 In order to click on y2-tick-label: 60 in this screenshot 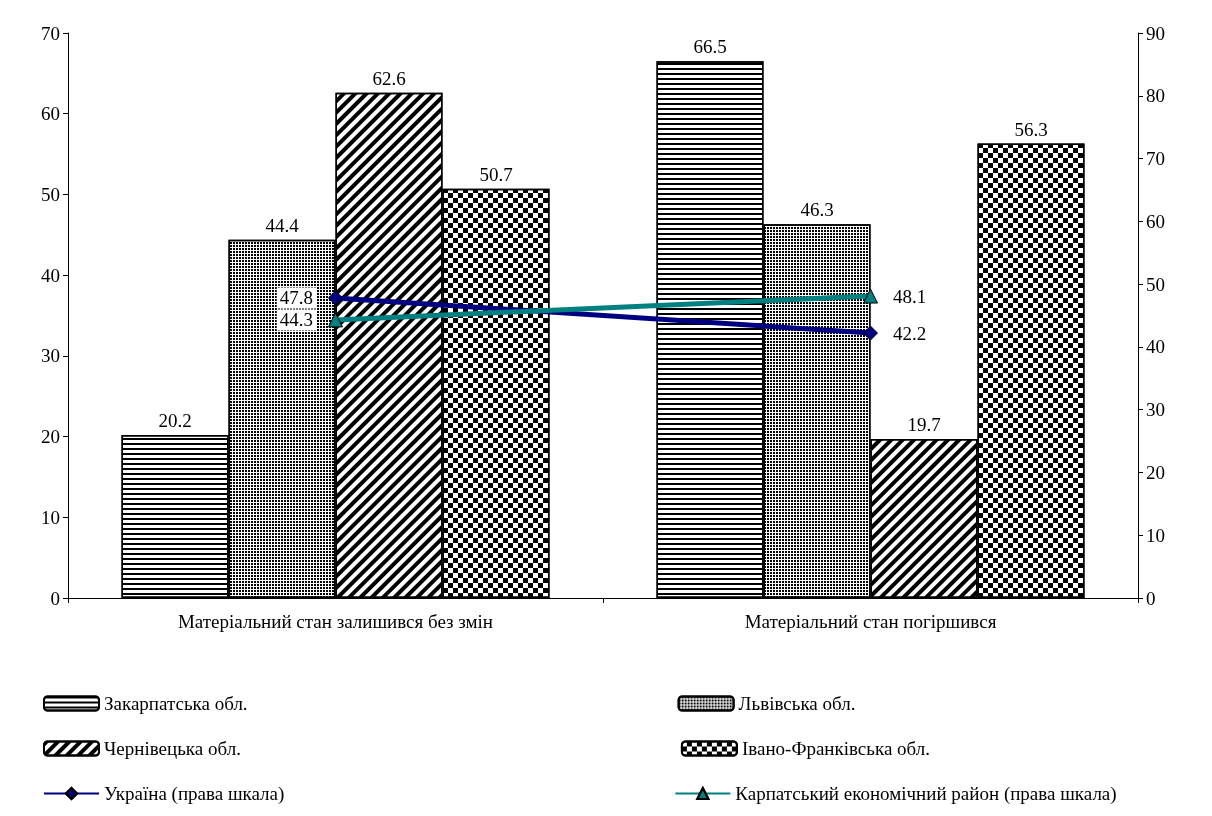, I will do `click(1155, 221)`.